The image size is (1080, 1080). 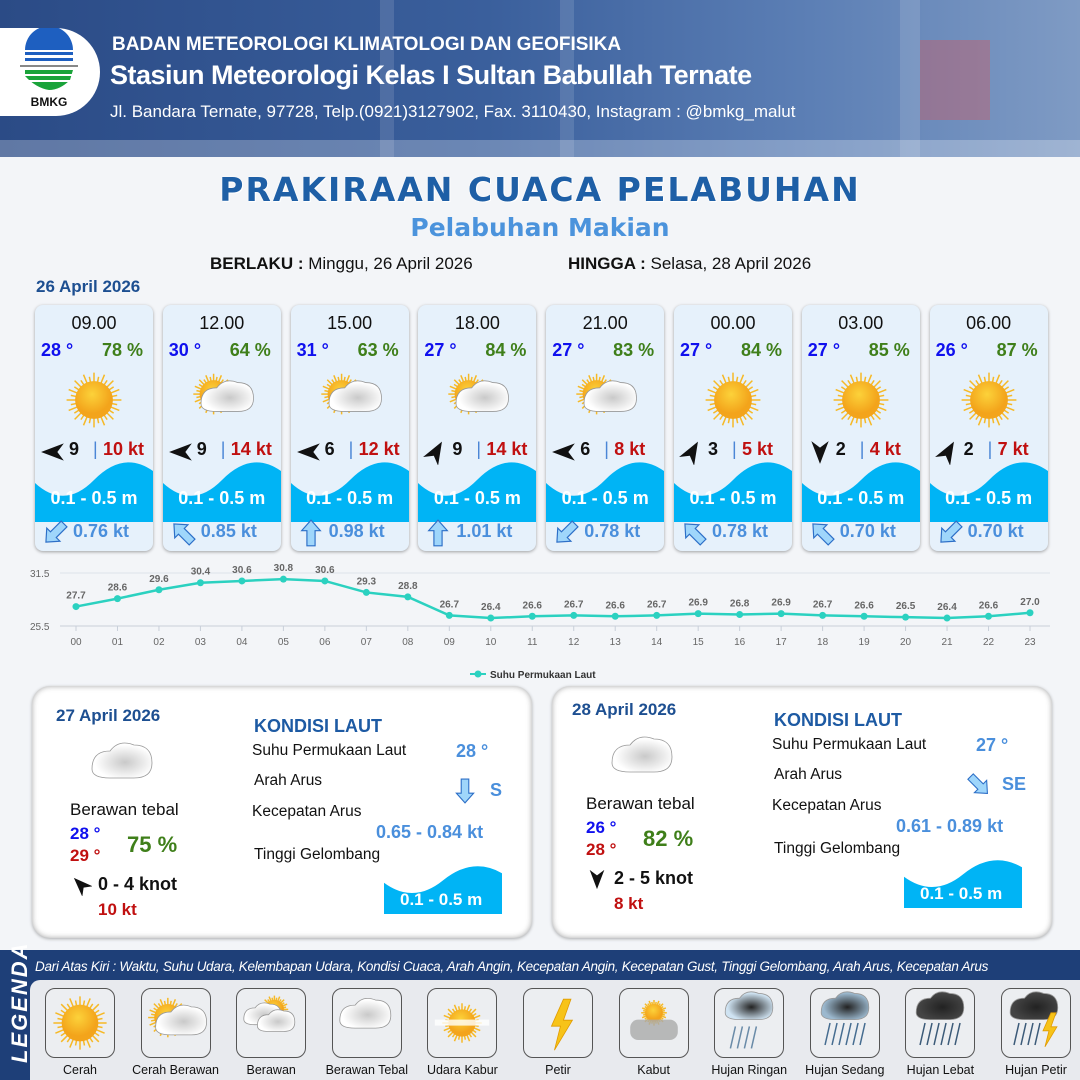 I want to click on weather-condition: Berawan tebal, so click(x=640, y=803).